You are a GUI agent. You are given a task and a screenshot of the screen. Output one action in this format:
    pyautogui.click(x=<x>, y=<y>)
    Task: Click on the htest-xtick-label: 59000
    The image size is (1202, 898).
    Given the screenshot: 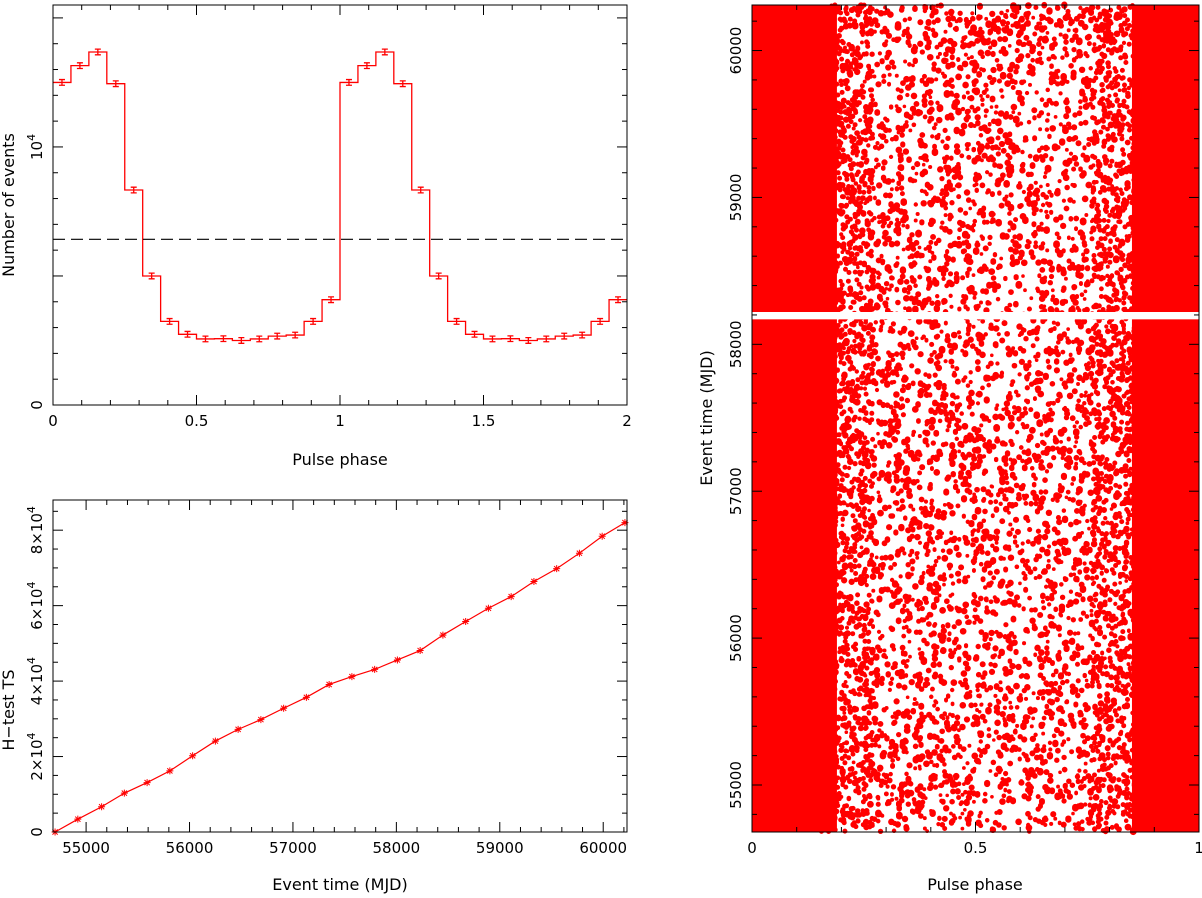 What is the action you would take?
    pyautogui.click(x=500, y=848)
    